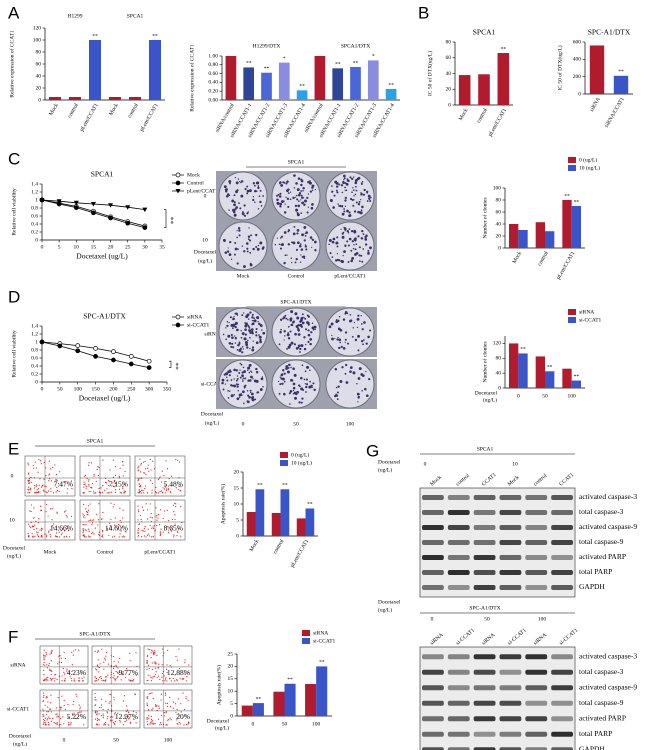 This screenshot has height=750, width=650. I want to click on y-tick-label: 40, so click(499, 373).